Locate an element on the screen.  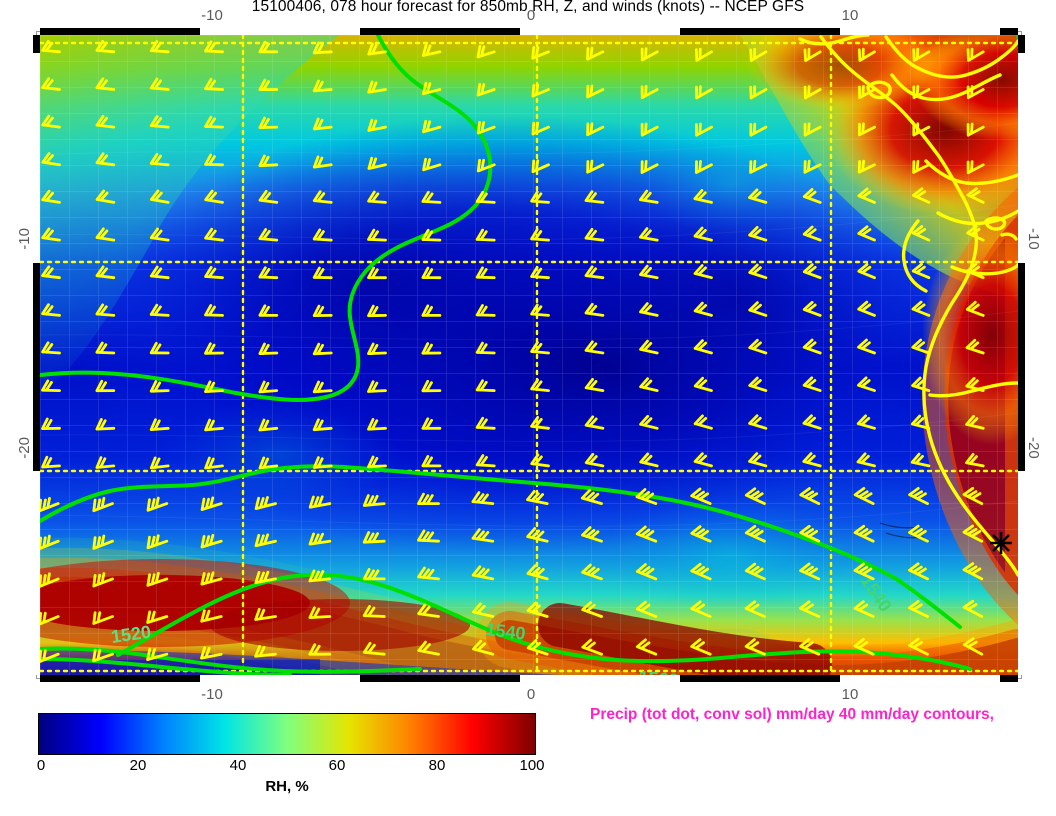
station-marker is located at coordinates (1001, 543).